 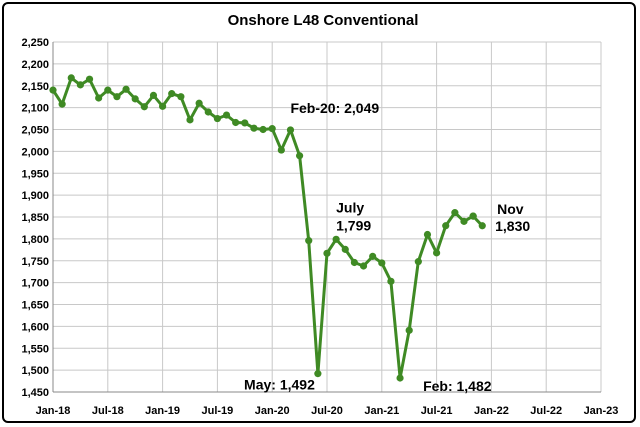 What do you see at coordinates (512, 226) in the screenshot?
I see `annotation-label: 1,830` at bounding box center [512, 226].